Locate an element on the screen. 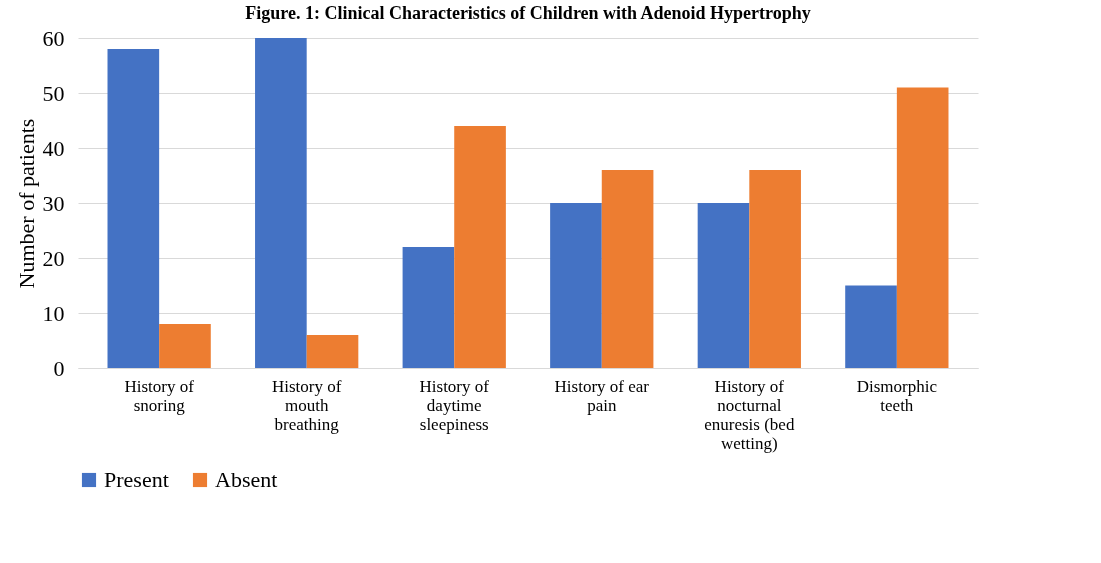 The image size is (1101, 563). y-tick-label: 0 is located at coordinates (59, 368).